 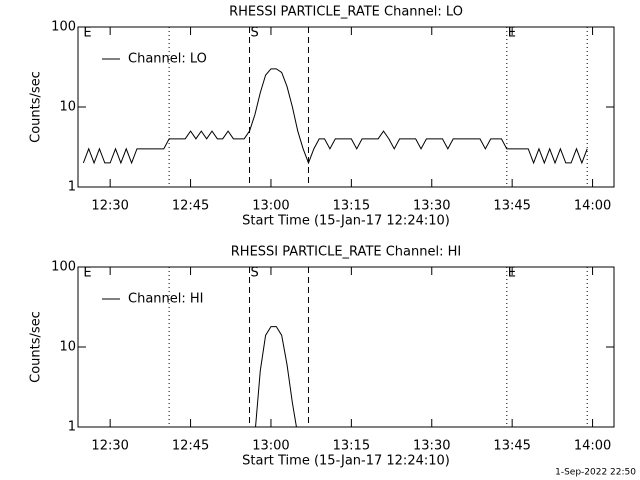 I want to click on chart-title: RHESSI PARTICLE_RATE Channel: LO, so click(x=346, y=12).